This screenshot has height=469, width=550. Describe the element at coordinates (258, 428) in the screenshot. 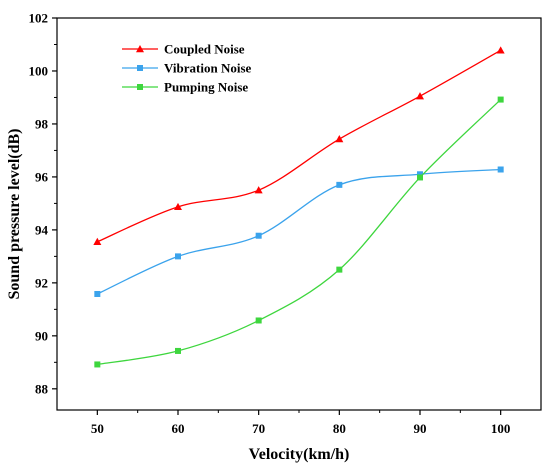

I see `x-tick-label: 70` at that location.